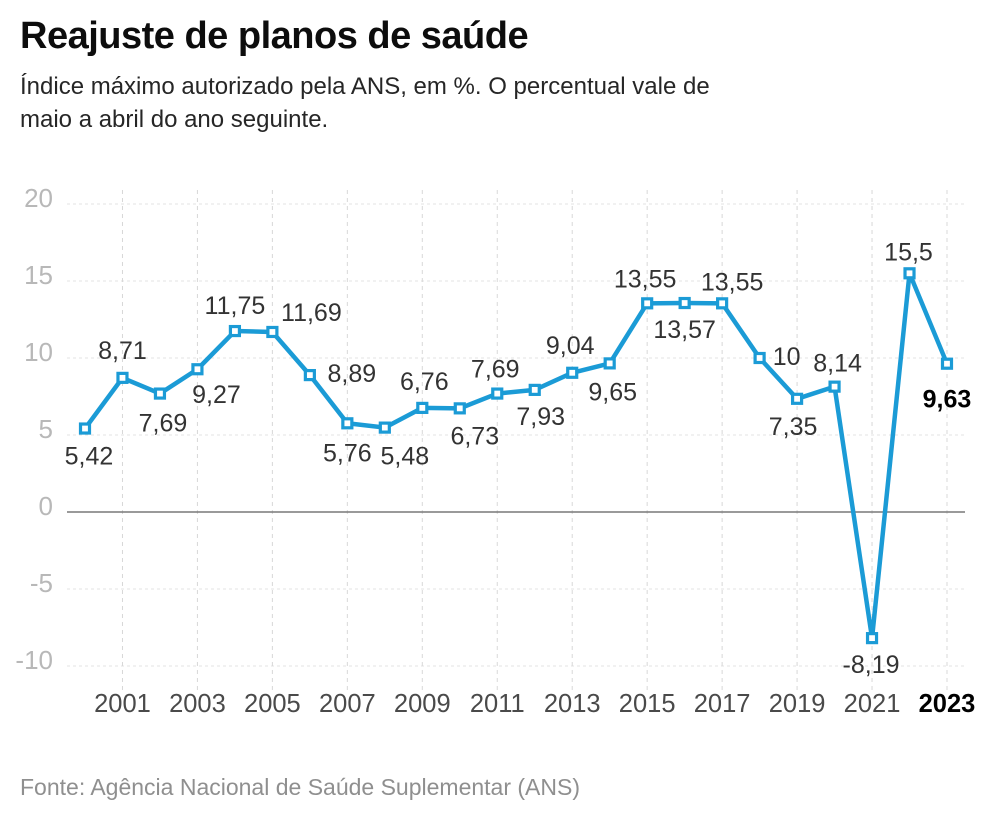 This screenshot has height=822, width=984. What do you see at coordinates (352, 374) in the screenshot?
I see `data-point-label: 8,89` at bounding box center [352, 374].